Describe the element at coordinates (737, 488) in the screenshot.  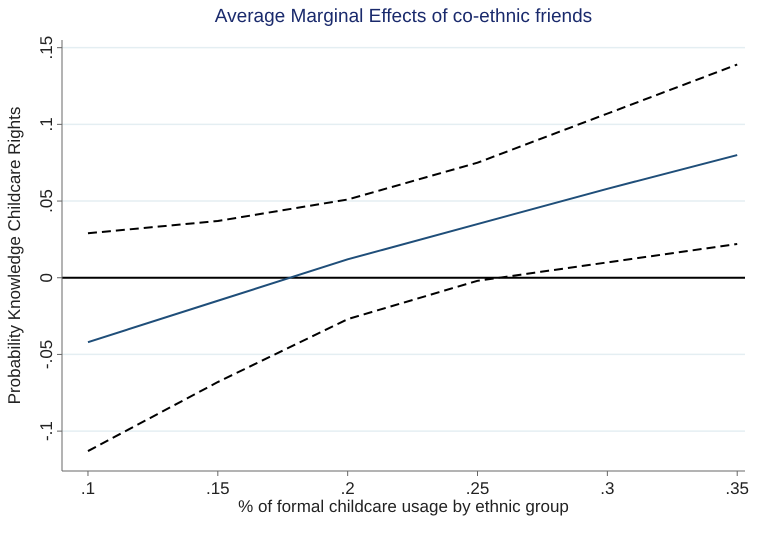
I see `x-tick-label: .35` at that location.